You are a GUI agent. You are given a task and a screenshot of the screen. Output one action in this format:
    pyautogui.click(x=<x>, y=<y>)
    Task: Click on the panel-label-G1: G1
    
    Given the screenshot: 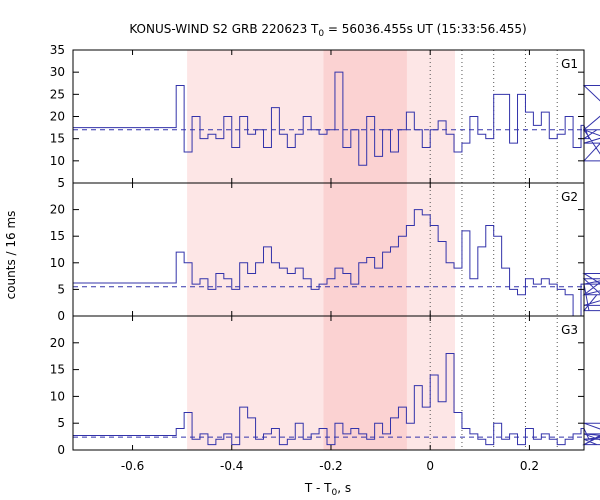 What is the action you would take?
    pyautogui.click(x=569, y=64)
    